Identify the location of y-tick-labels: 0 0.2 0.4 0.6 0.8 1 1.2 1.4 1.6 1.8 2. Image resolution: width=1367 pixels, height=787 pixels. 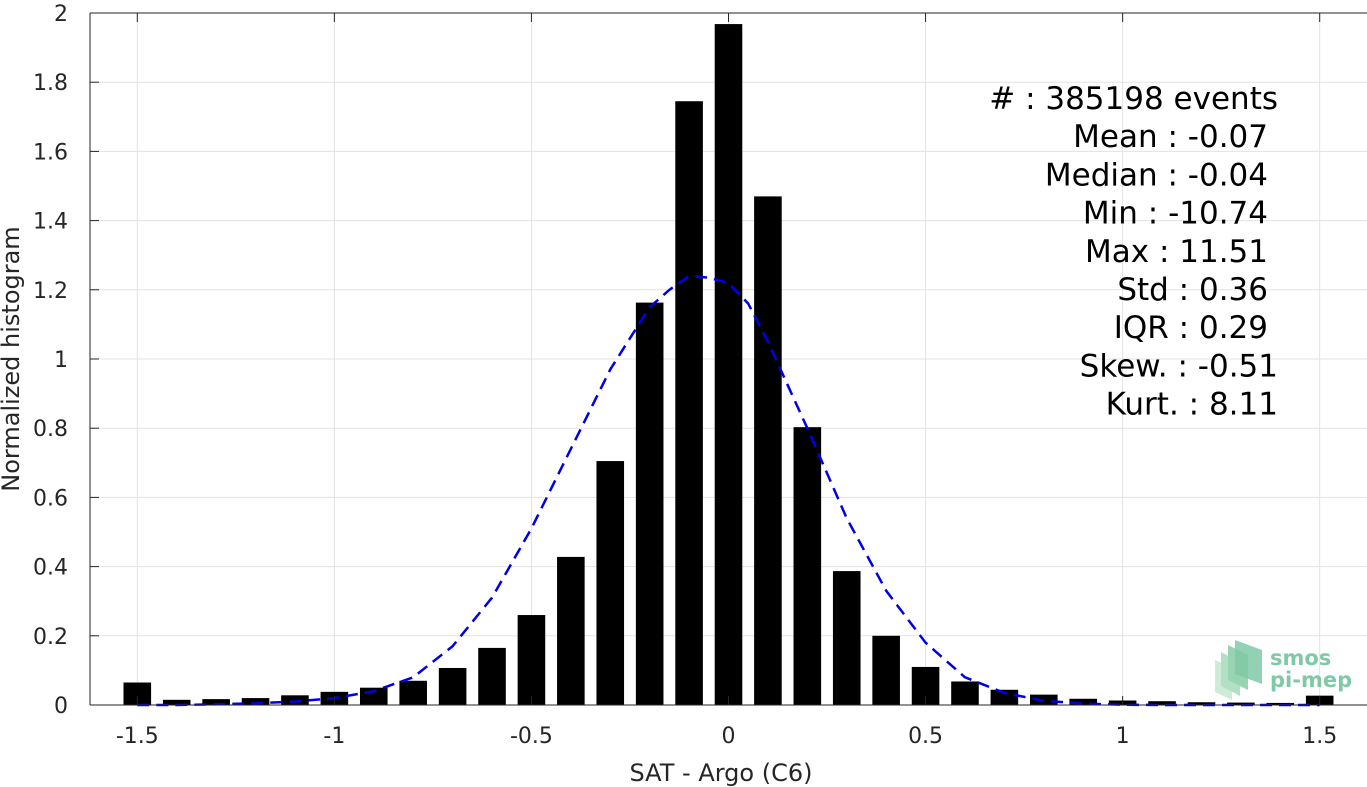
(50, 360).